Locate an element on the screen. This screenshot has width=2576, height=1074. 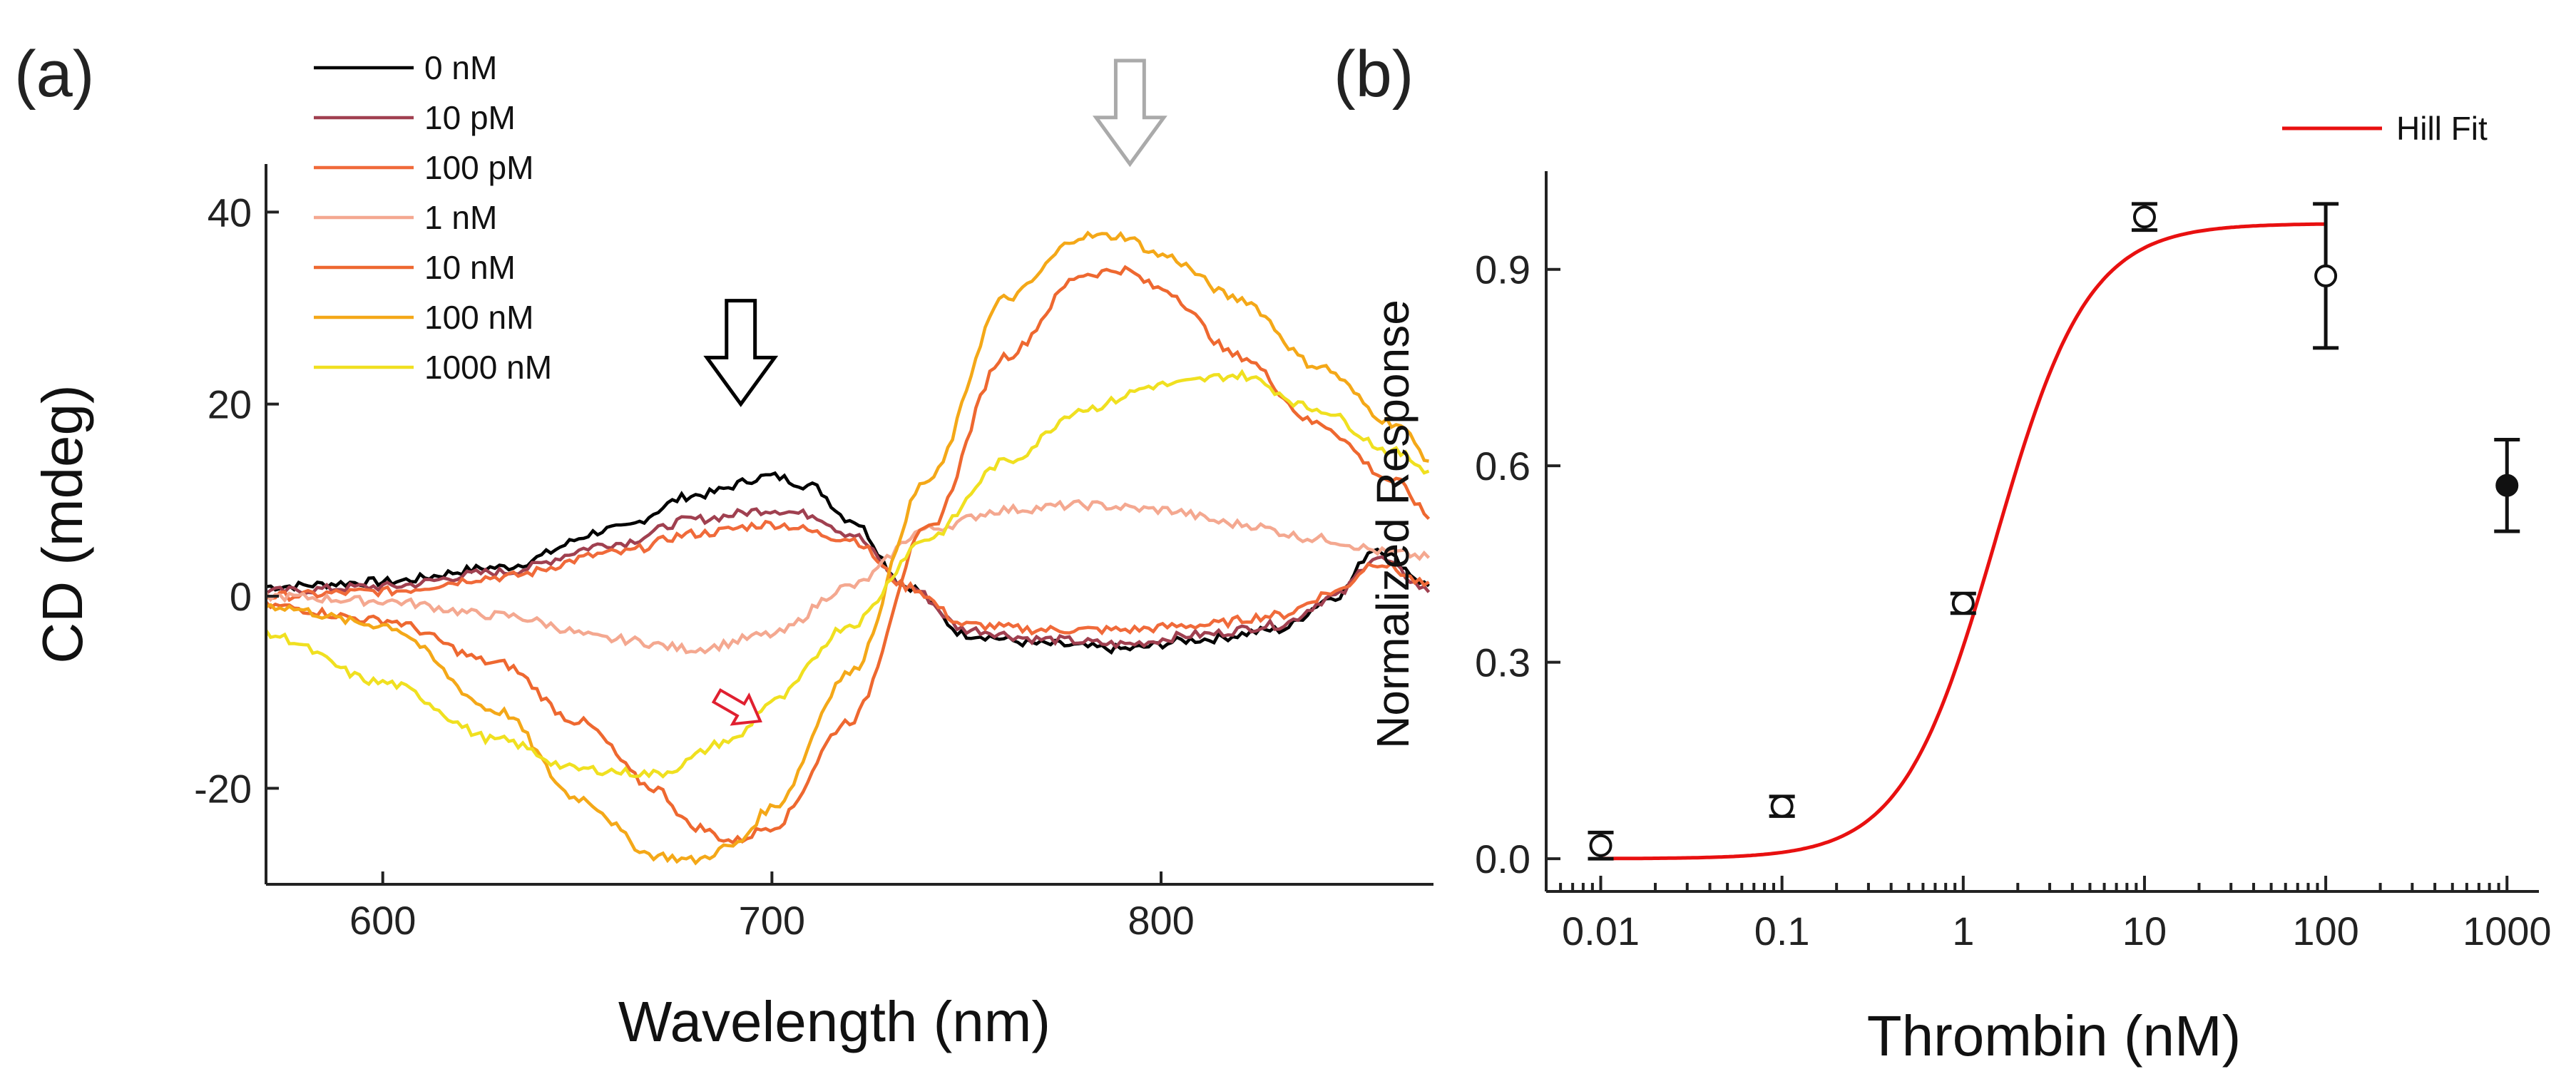
legend-label: 1 nM is located at coordinates (461, 217).